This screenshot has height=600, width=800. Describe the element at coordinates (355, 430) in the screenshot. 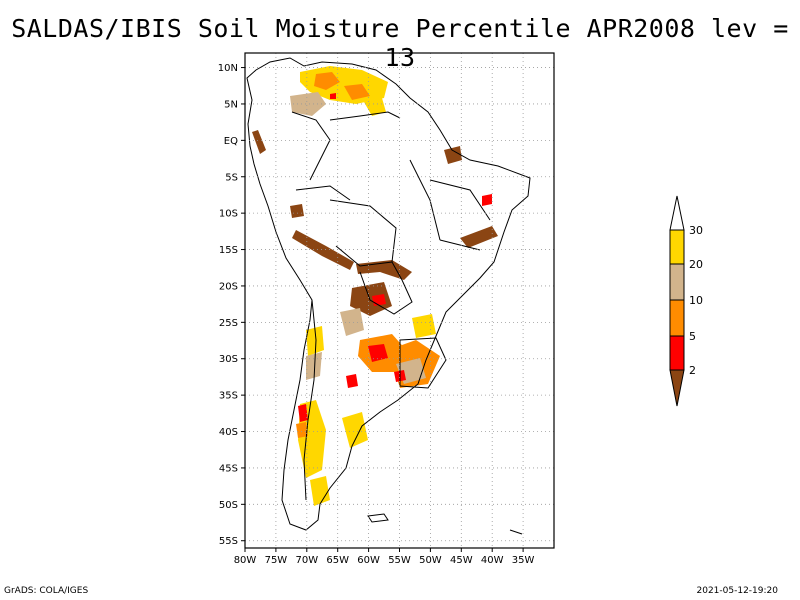

I see `shade-patagonia-east` at that location.